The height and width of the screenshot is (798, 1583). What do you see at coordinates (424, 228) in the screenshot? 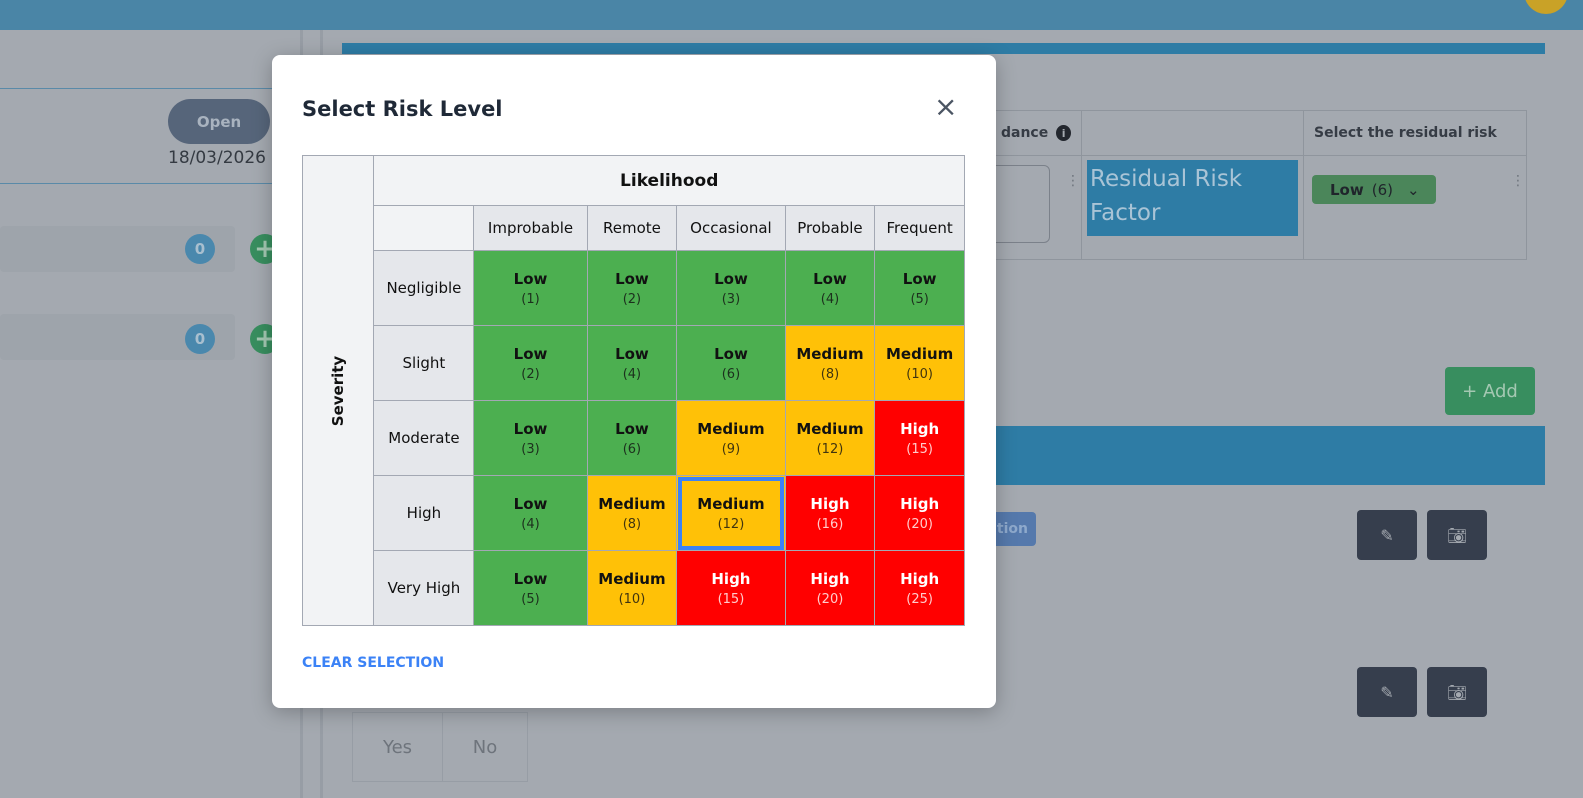
I see `corner-cell` at bounding box center [424, 228].